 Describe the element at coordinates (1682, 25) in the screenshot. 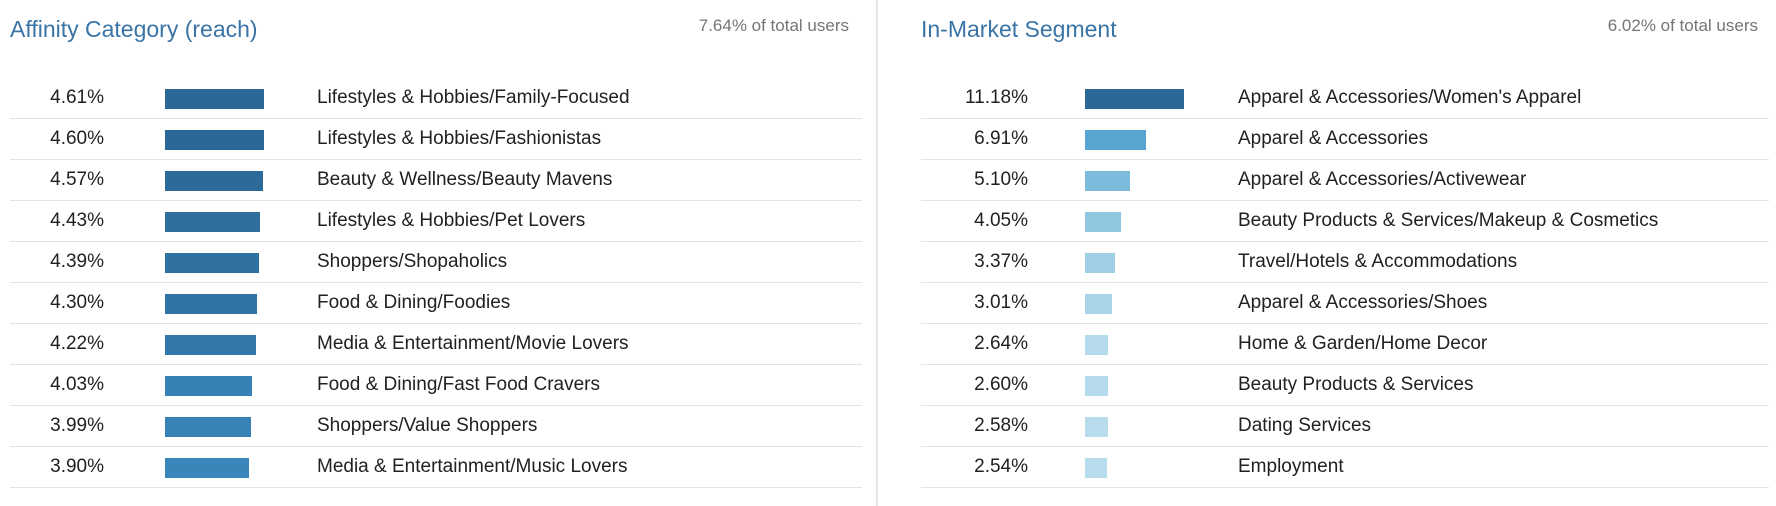

I see `in-market-total-users: 6.02% of total users` at that location.